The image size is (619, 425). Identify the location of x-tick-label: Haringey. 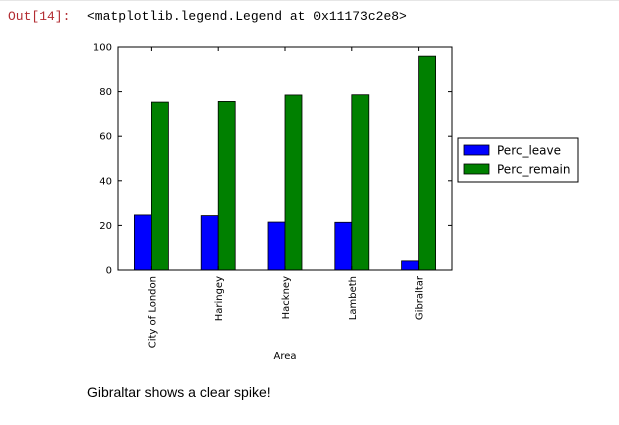
(219, 298).